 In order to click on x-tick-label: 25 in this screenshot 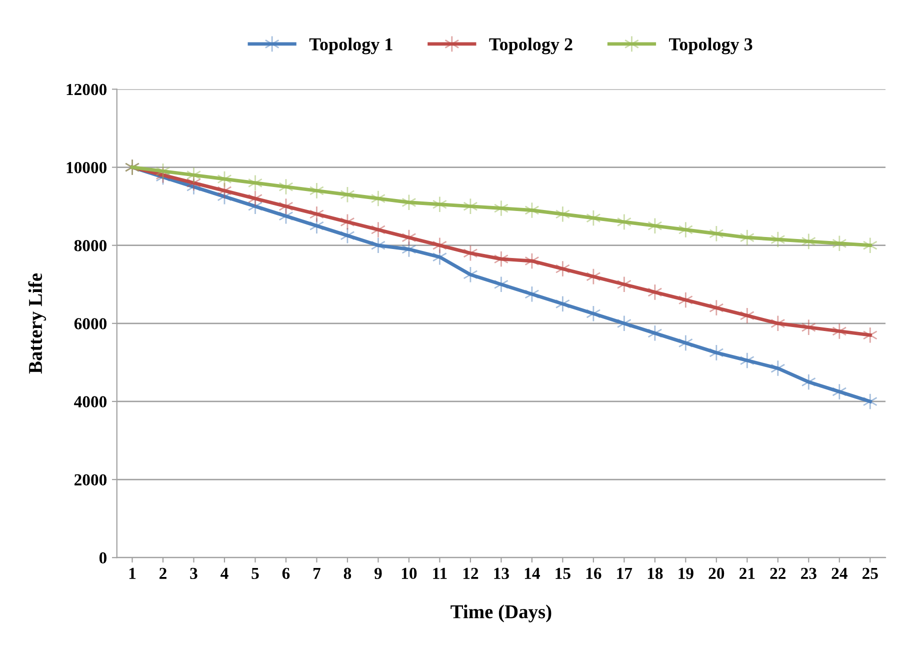, I will do `click(870, 574)`.